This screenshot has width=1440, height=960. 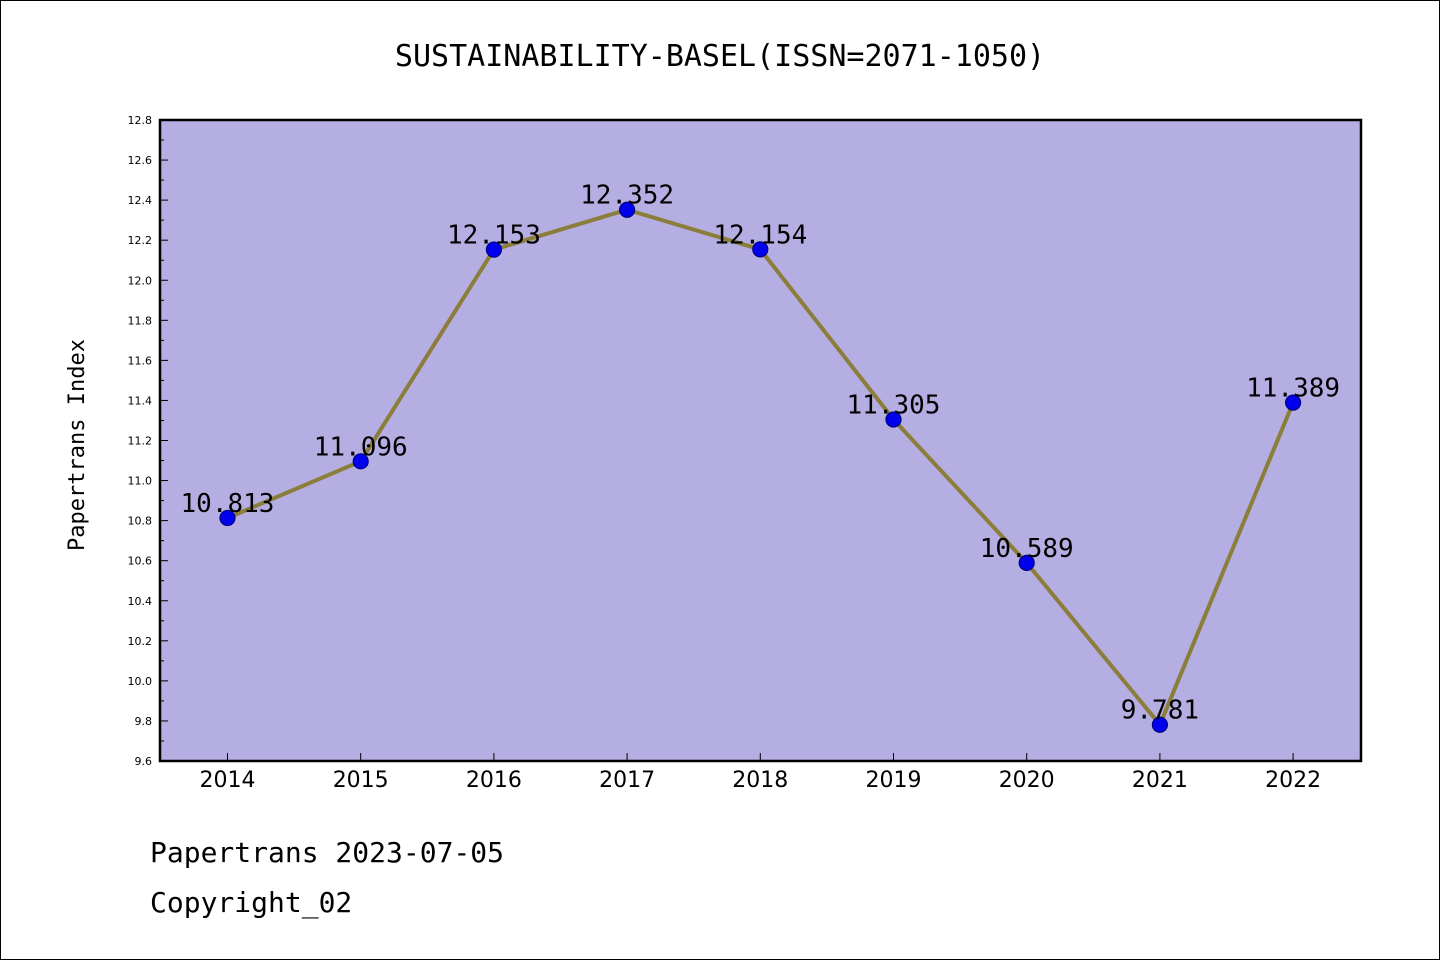 What do you see at coordinates (140, 400) in the screenshot?
I see `y-tick-label: 11.4` at bounding box center [140, 400].